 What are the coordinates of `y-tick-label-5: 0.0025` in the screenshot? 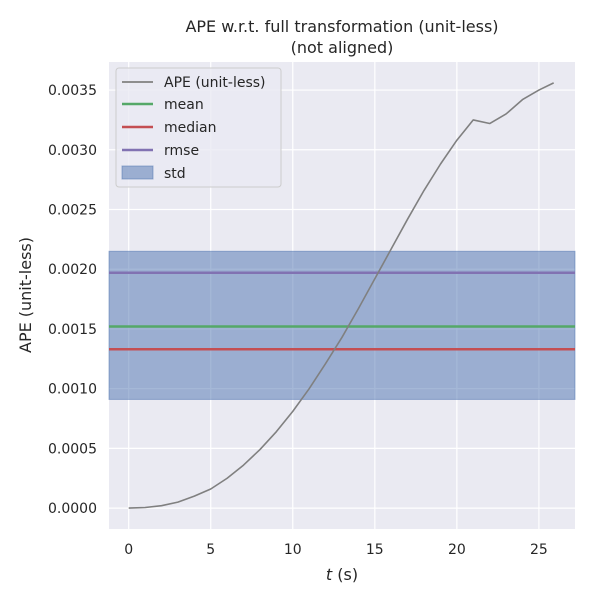 It's located at (72, 211).